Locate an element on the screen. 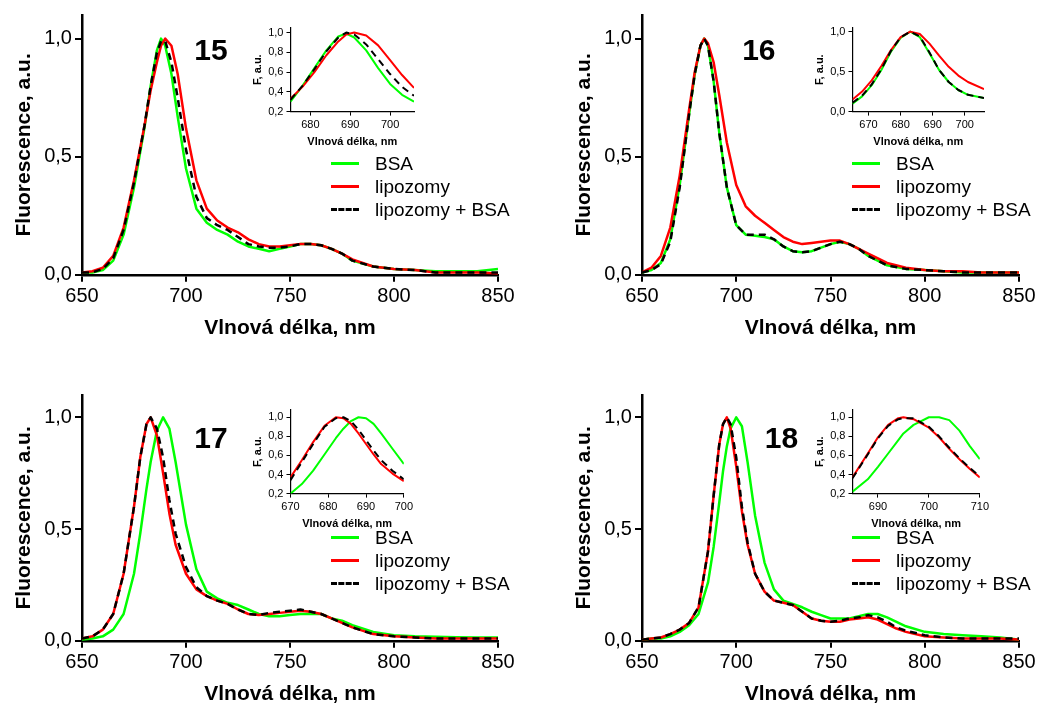 Image resolution: width=1041 pixels, height=711 pixels. annotation: 18 is located at coordinates (781, 437).